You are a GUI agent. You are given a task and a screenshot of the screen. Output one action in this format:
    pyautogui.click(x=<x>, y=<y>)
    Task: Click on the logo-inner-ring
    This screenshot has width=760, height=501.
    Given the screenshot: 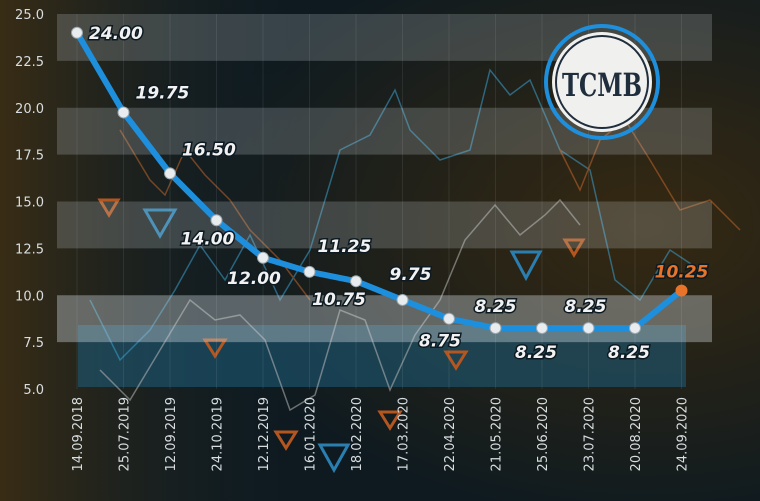 What is the action you would take?
    pyautogui.click(x=602, y=82)
    